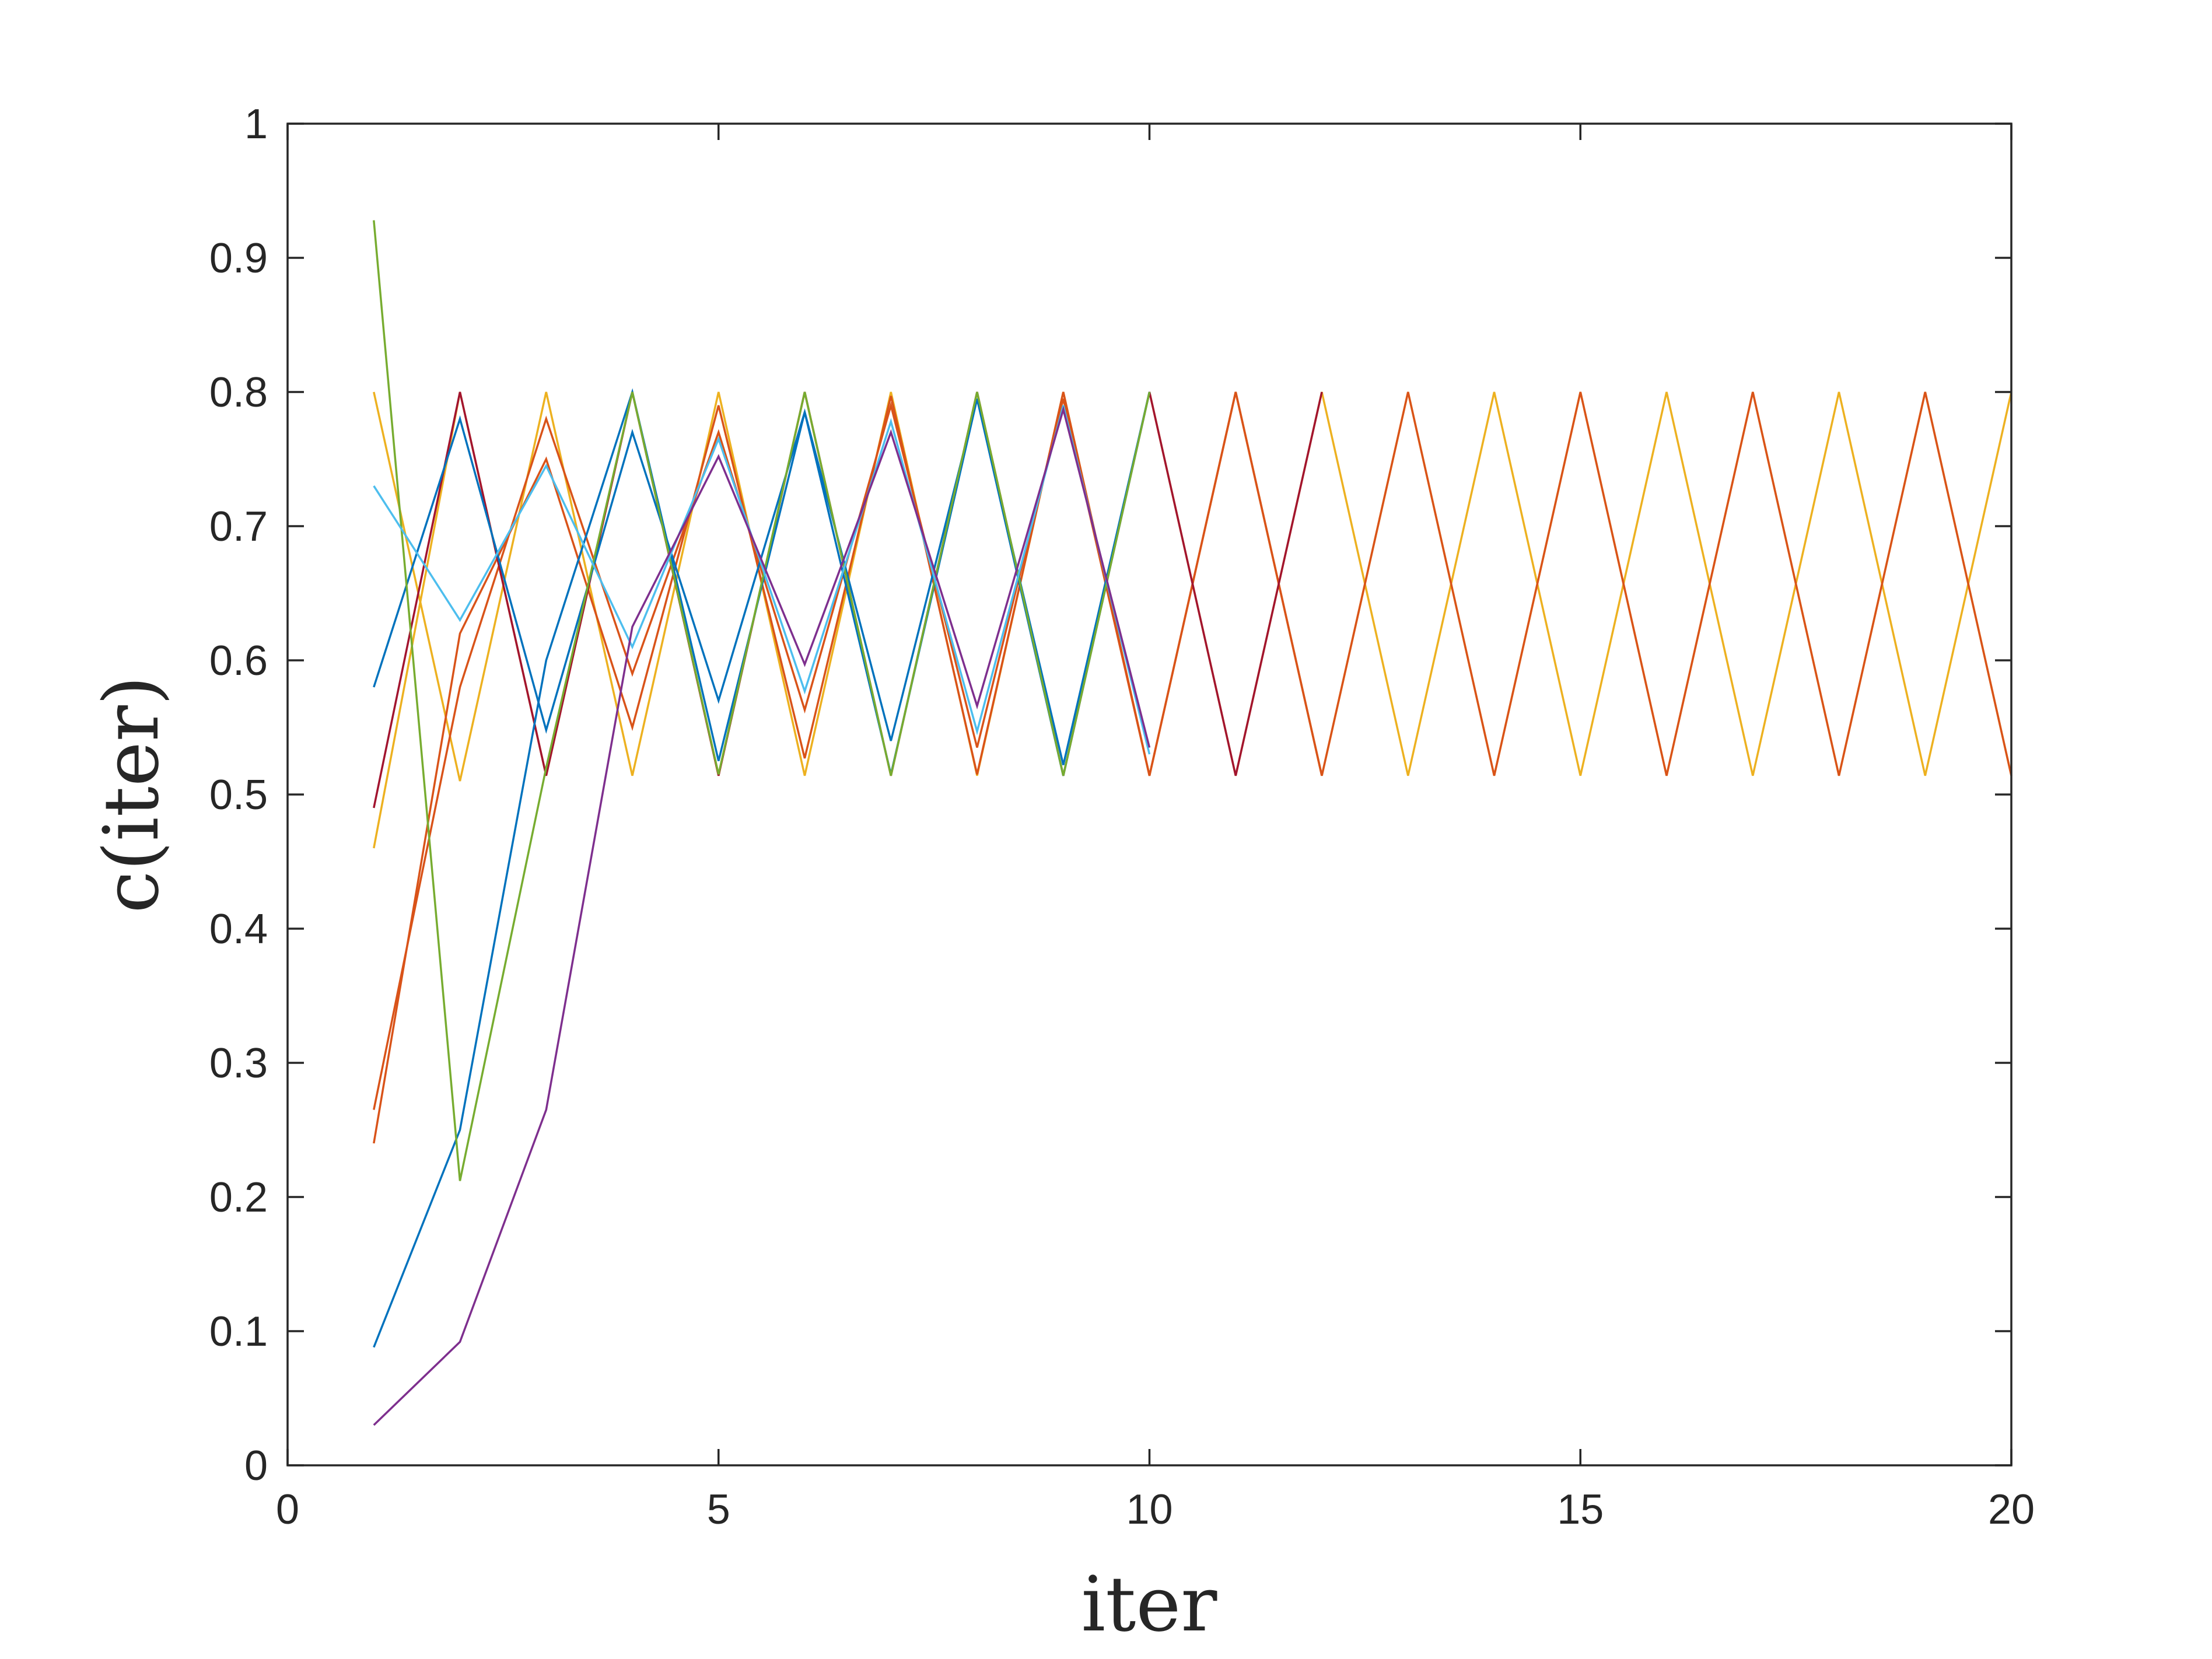 This screenshot has width=2212, height=1659. I want to click on y-tick-label: 0.6, so click(238, 661).